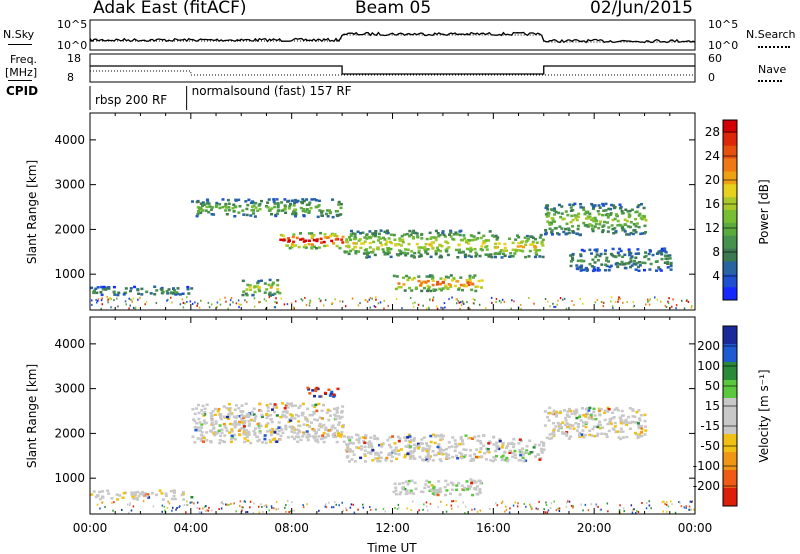 This screenshot has width=800, height=554. What do you see at coordinates (706, 486) in the screenshot?
I see `colorbar-tick-label: -200` at bounding box center [706, 486].